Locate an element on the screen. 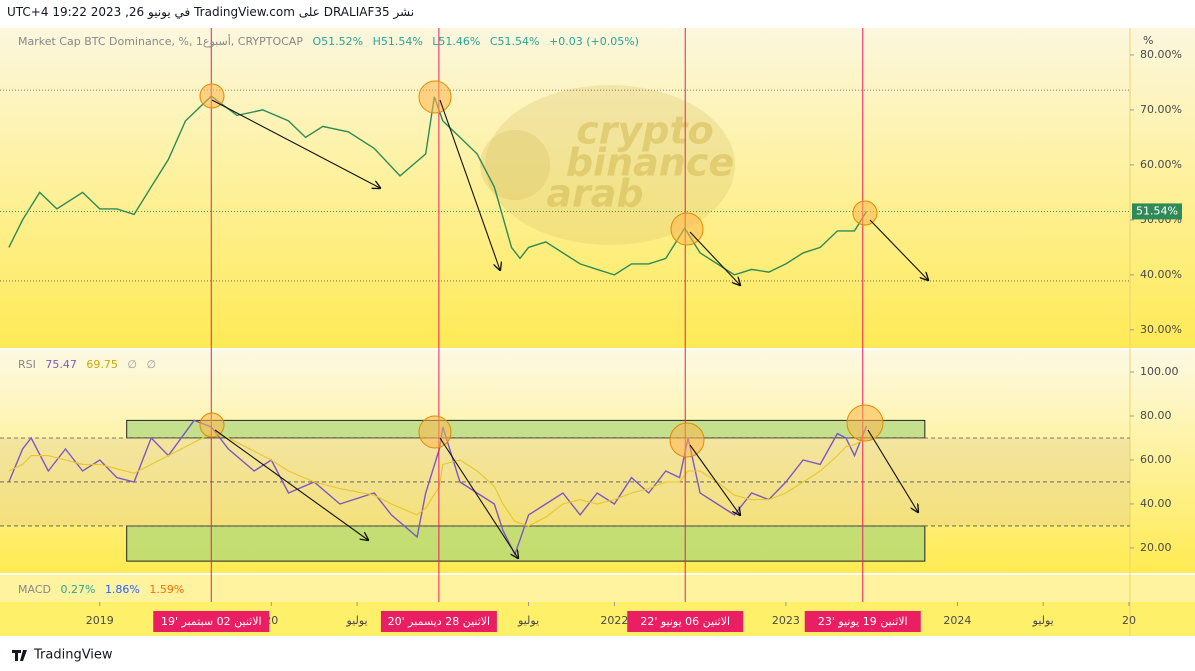 The image size is (1195, 671). y-tick-label: 60.00% is located at coordinates (1161, 164).